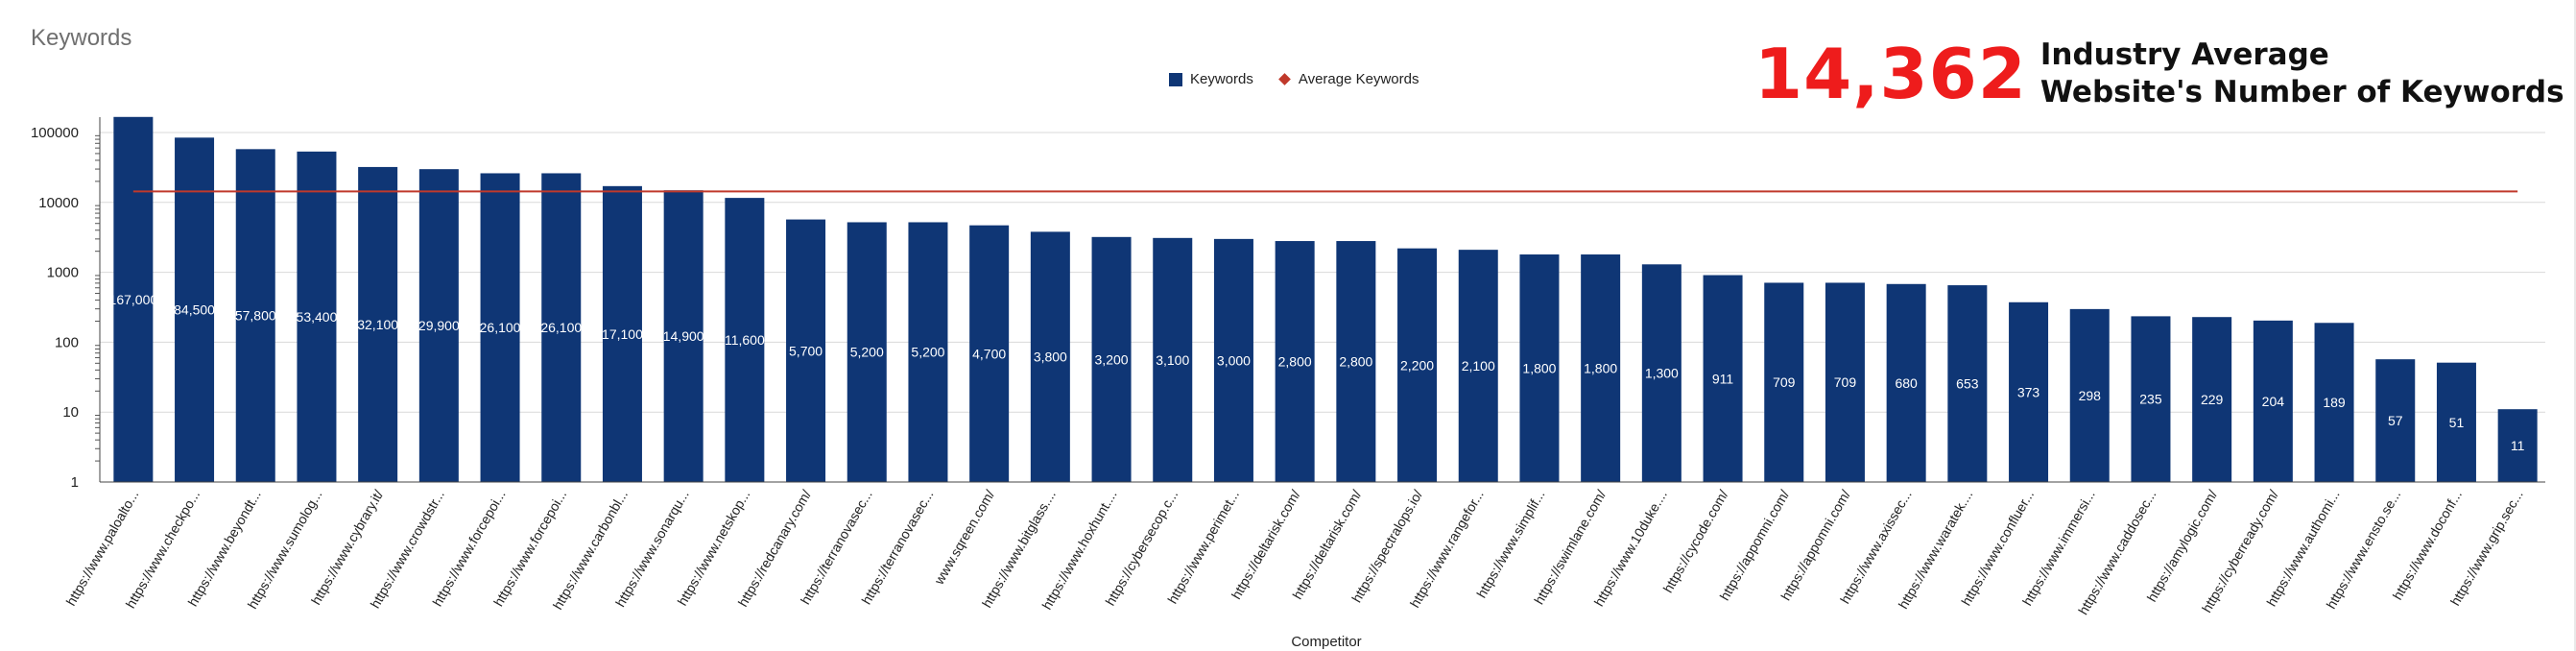  Describe the element at coordinates (70, 412) in the screenshot. I see `y-tick-label: 10` at that location.